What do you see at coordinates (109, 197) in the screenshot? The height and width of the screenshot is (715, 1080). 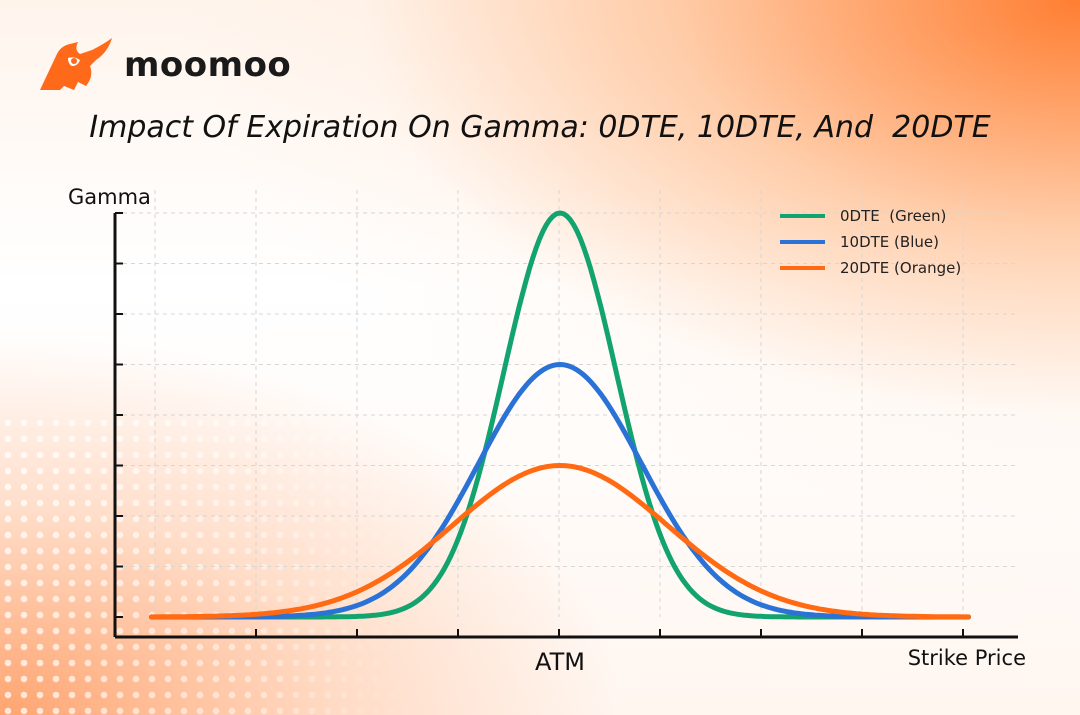 I see `y-axis-label: Gamma` at bounding box center [109, 197].